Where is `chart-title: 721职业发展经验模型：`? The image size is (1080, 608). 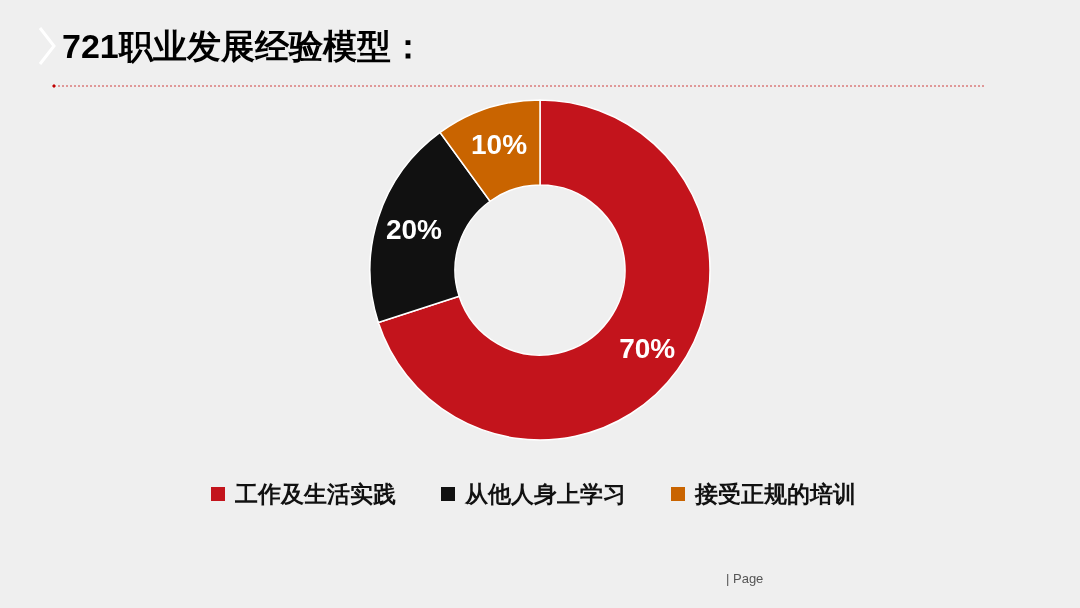 chart-title: 721职业发展经验模型： is located at coordinates (243, 46).